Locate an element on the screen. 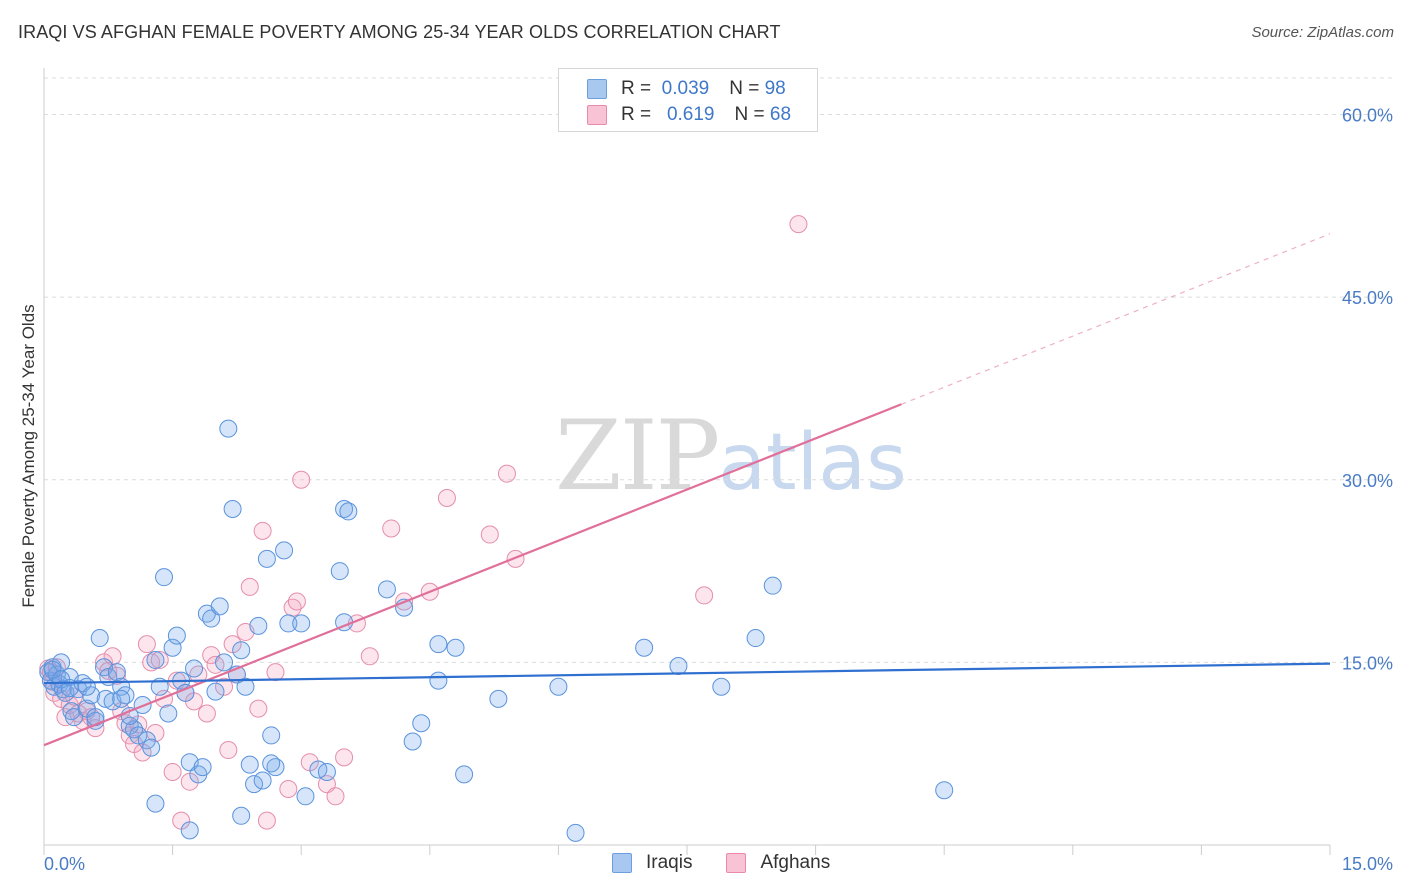 This screenshot has height=892, width=1406. bottom-legend-swatch-afghans is located at coordinates (736, 863).